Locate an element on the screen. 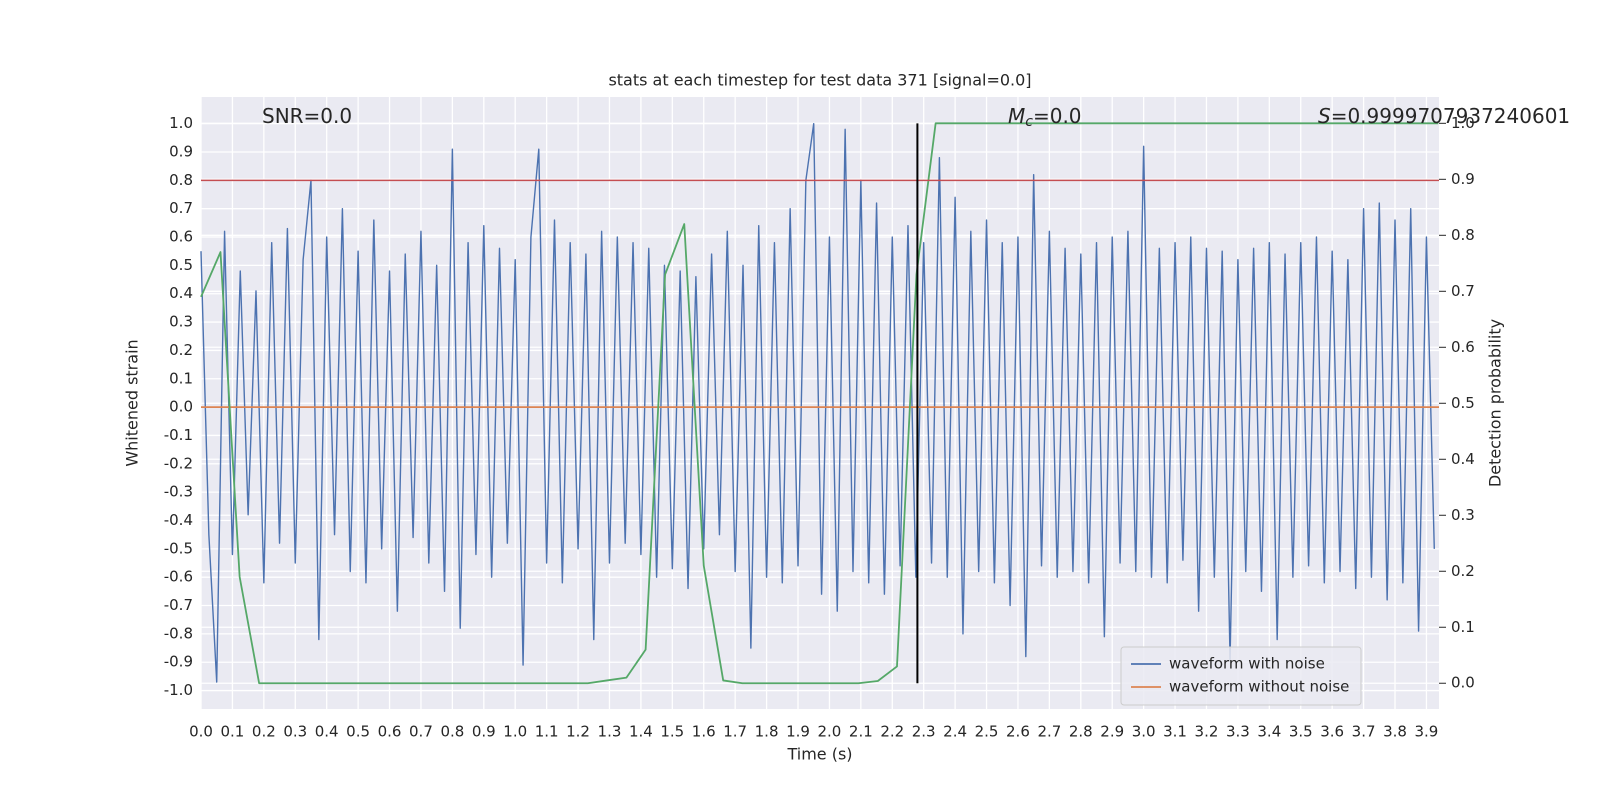  annotation: S=0.9999707937240601 is located at coordinates (1444, 116).